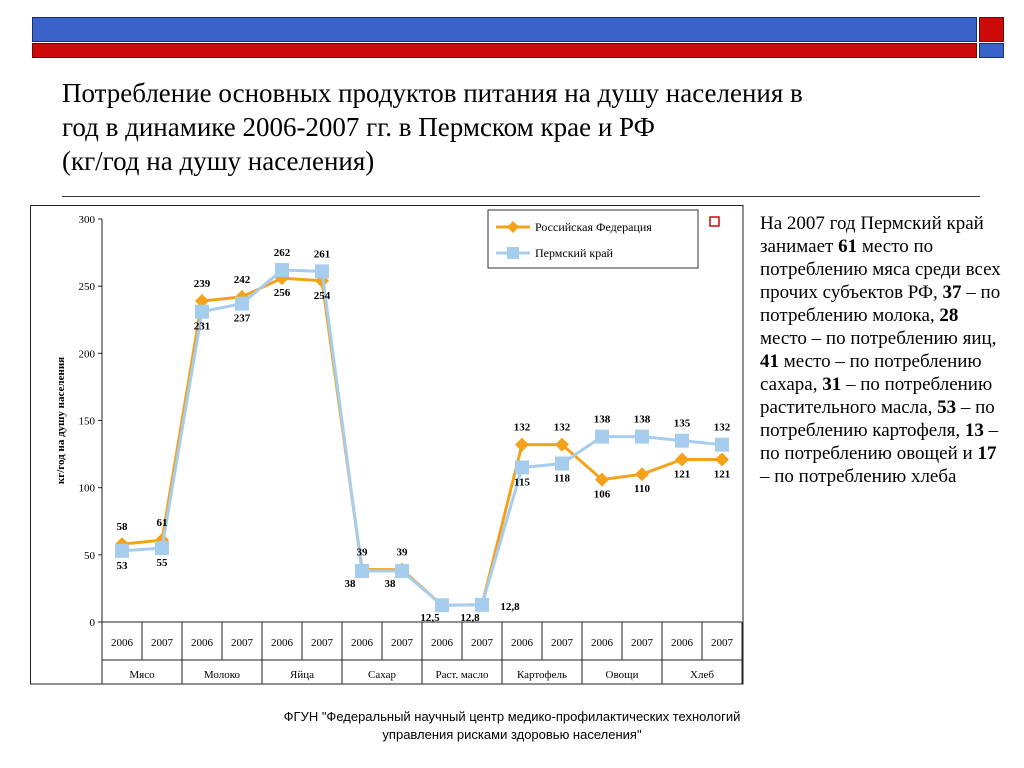 The image size is (1024, 768). Describe the element at coordinates (242, 319) in the screenshot. I see `perm-data-label: 237` at that location.